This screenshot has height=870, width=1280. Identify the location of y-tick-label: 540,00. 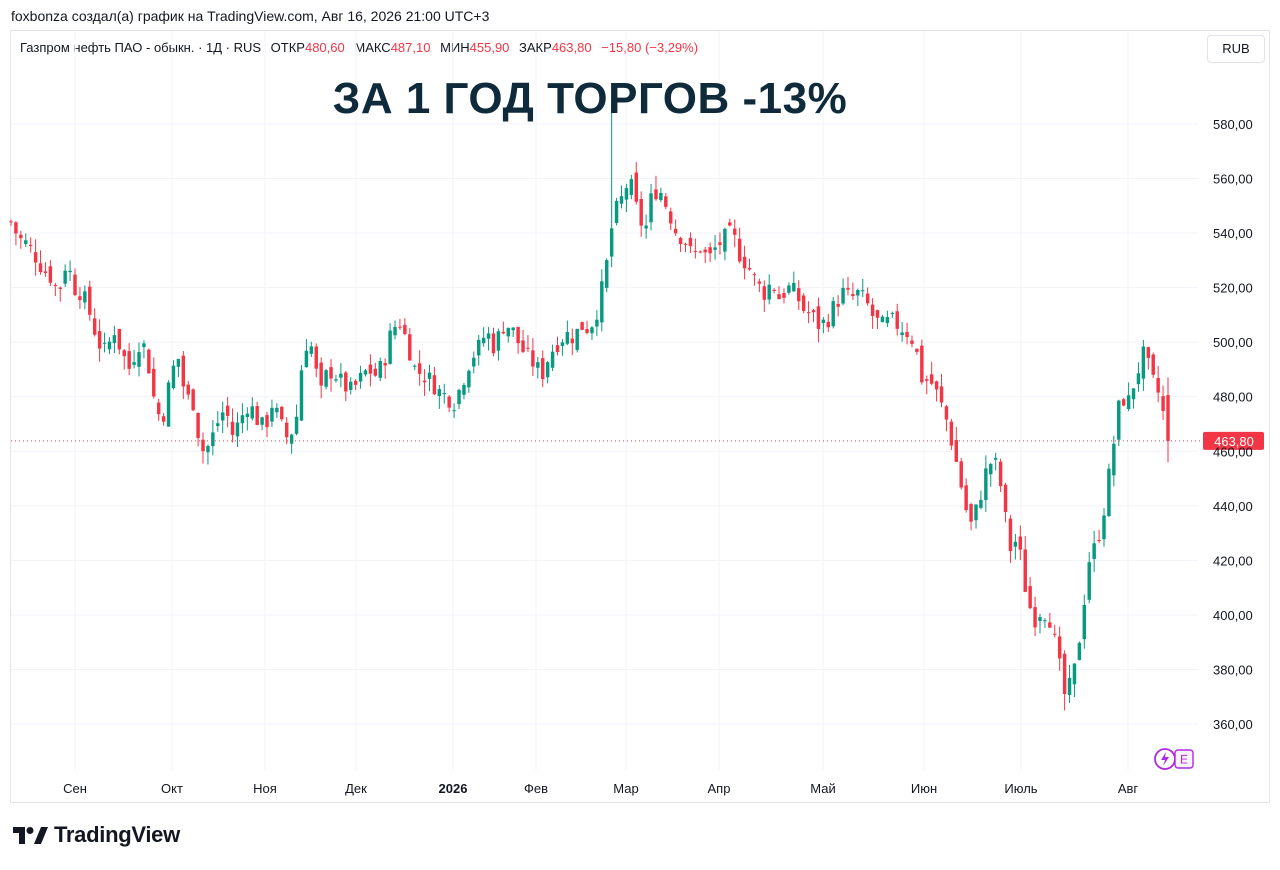
(1233, 233).